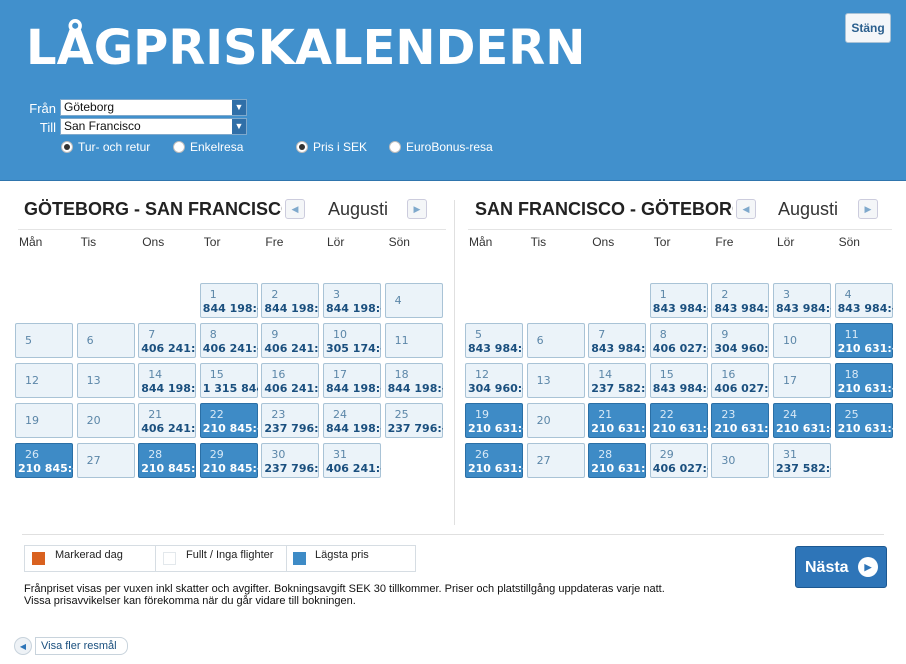 This screenshot has height=664, width=906. What do you see at coordinates (617, 380) in the screenshot?
I see `calendar-day-cell: 14 237 582:-` at bounding box center [617, 380].